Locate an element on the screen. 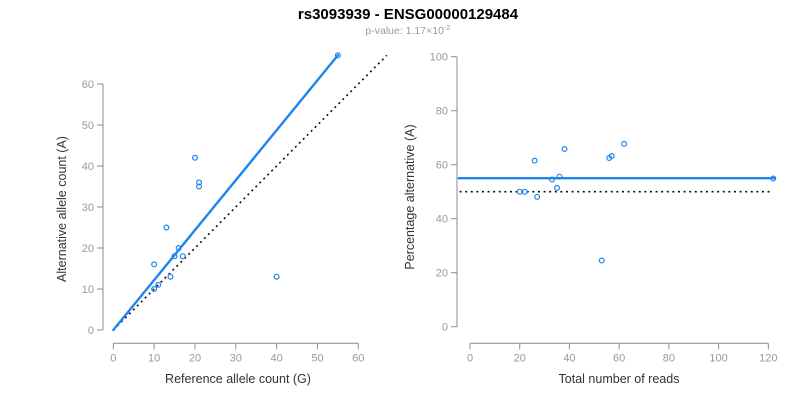  pvalue-exponent: -2 is located at coordinates (447, 27).